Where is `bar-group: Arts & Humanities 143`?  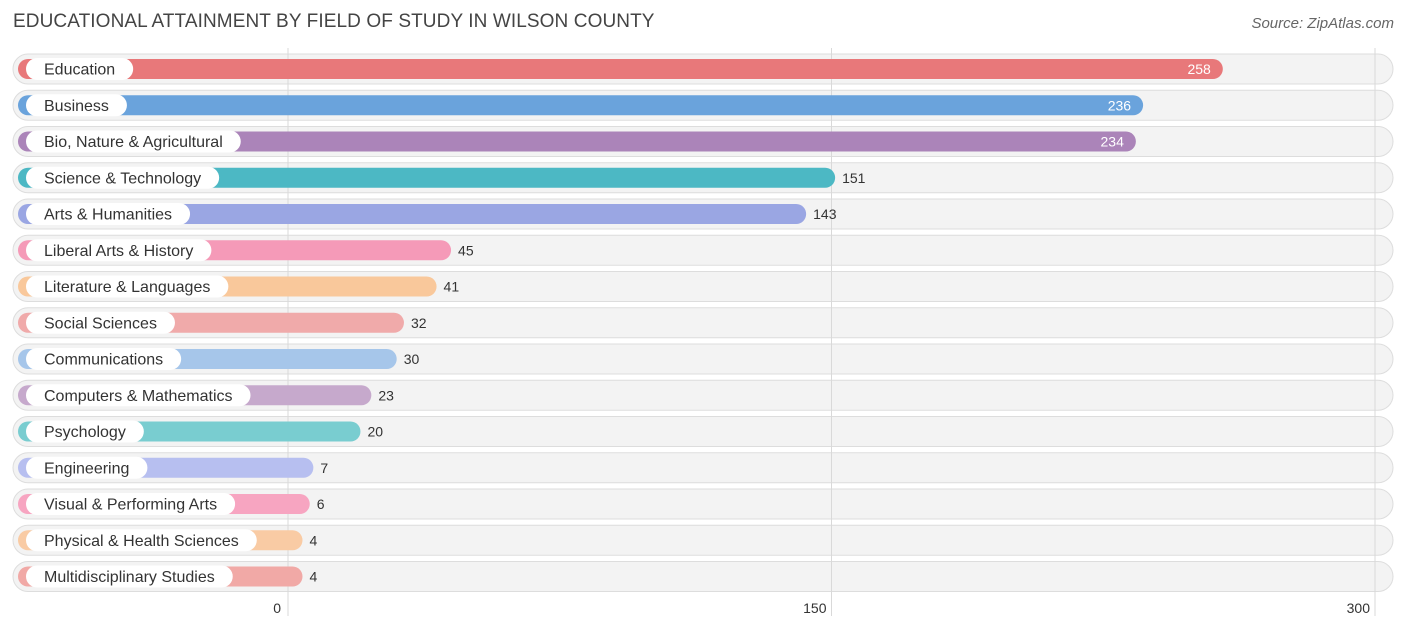 bar-group: Arts & Humanities 143 is located at coordinates (427, 214).